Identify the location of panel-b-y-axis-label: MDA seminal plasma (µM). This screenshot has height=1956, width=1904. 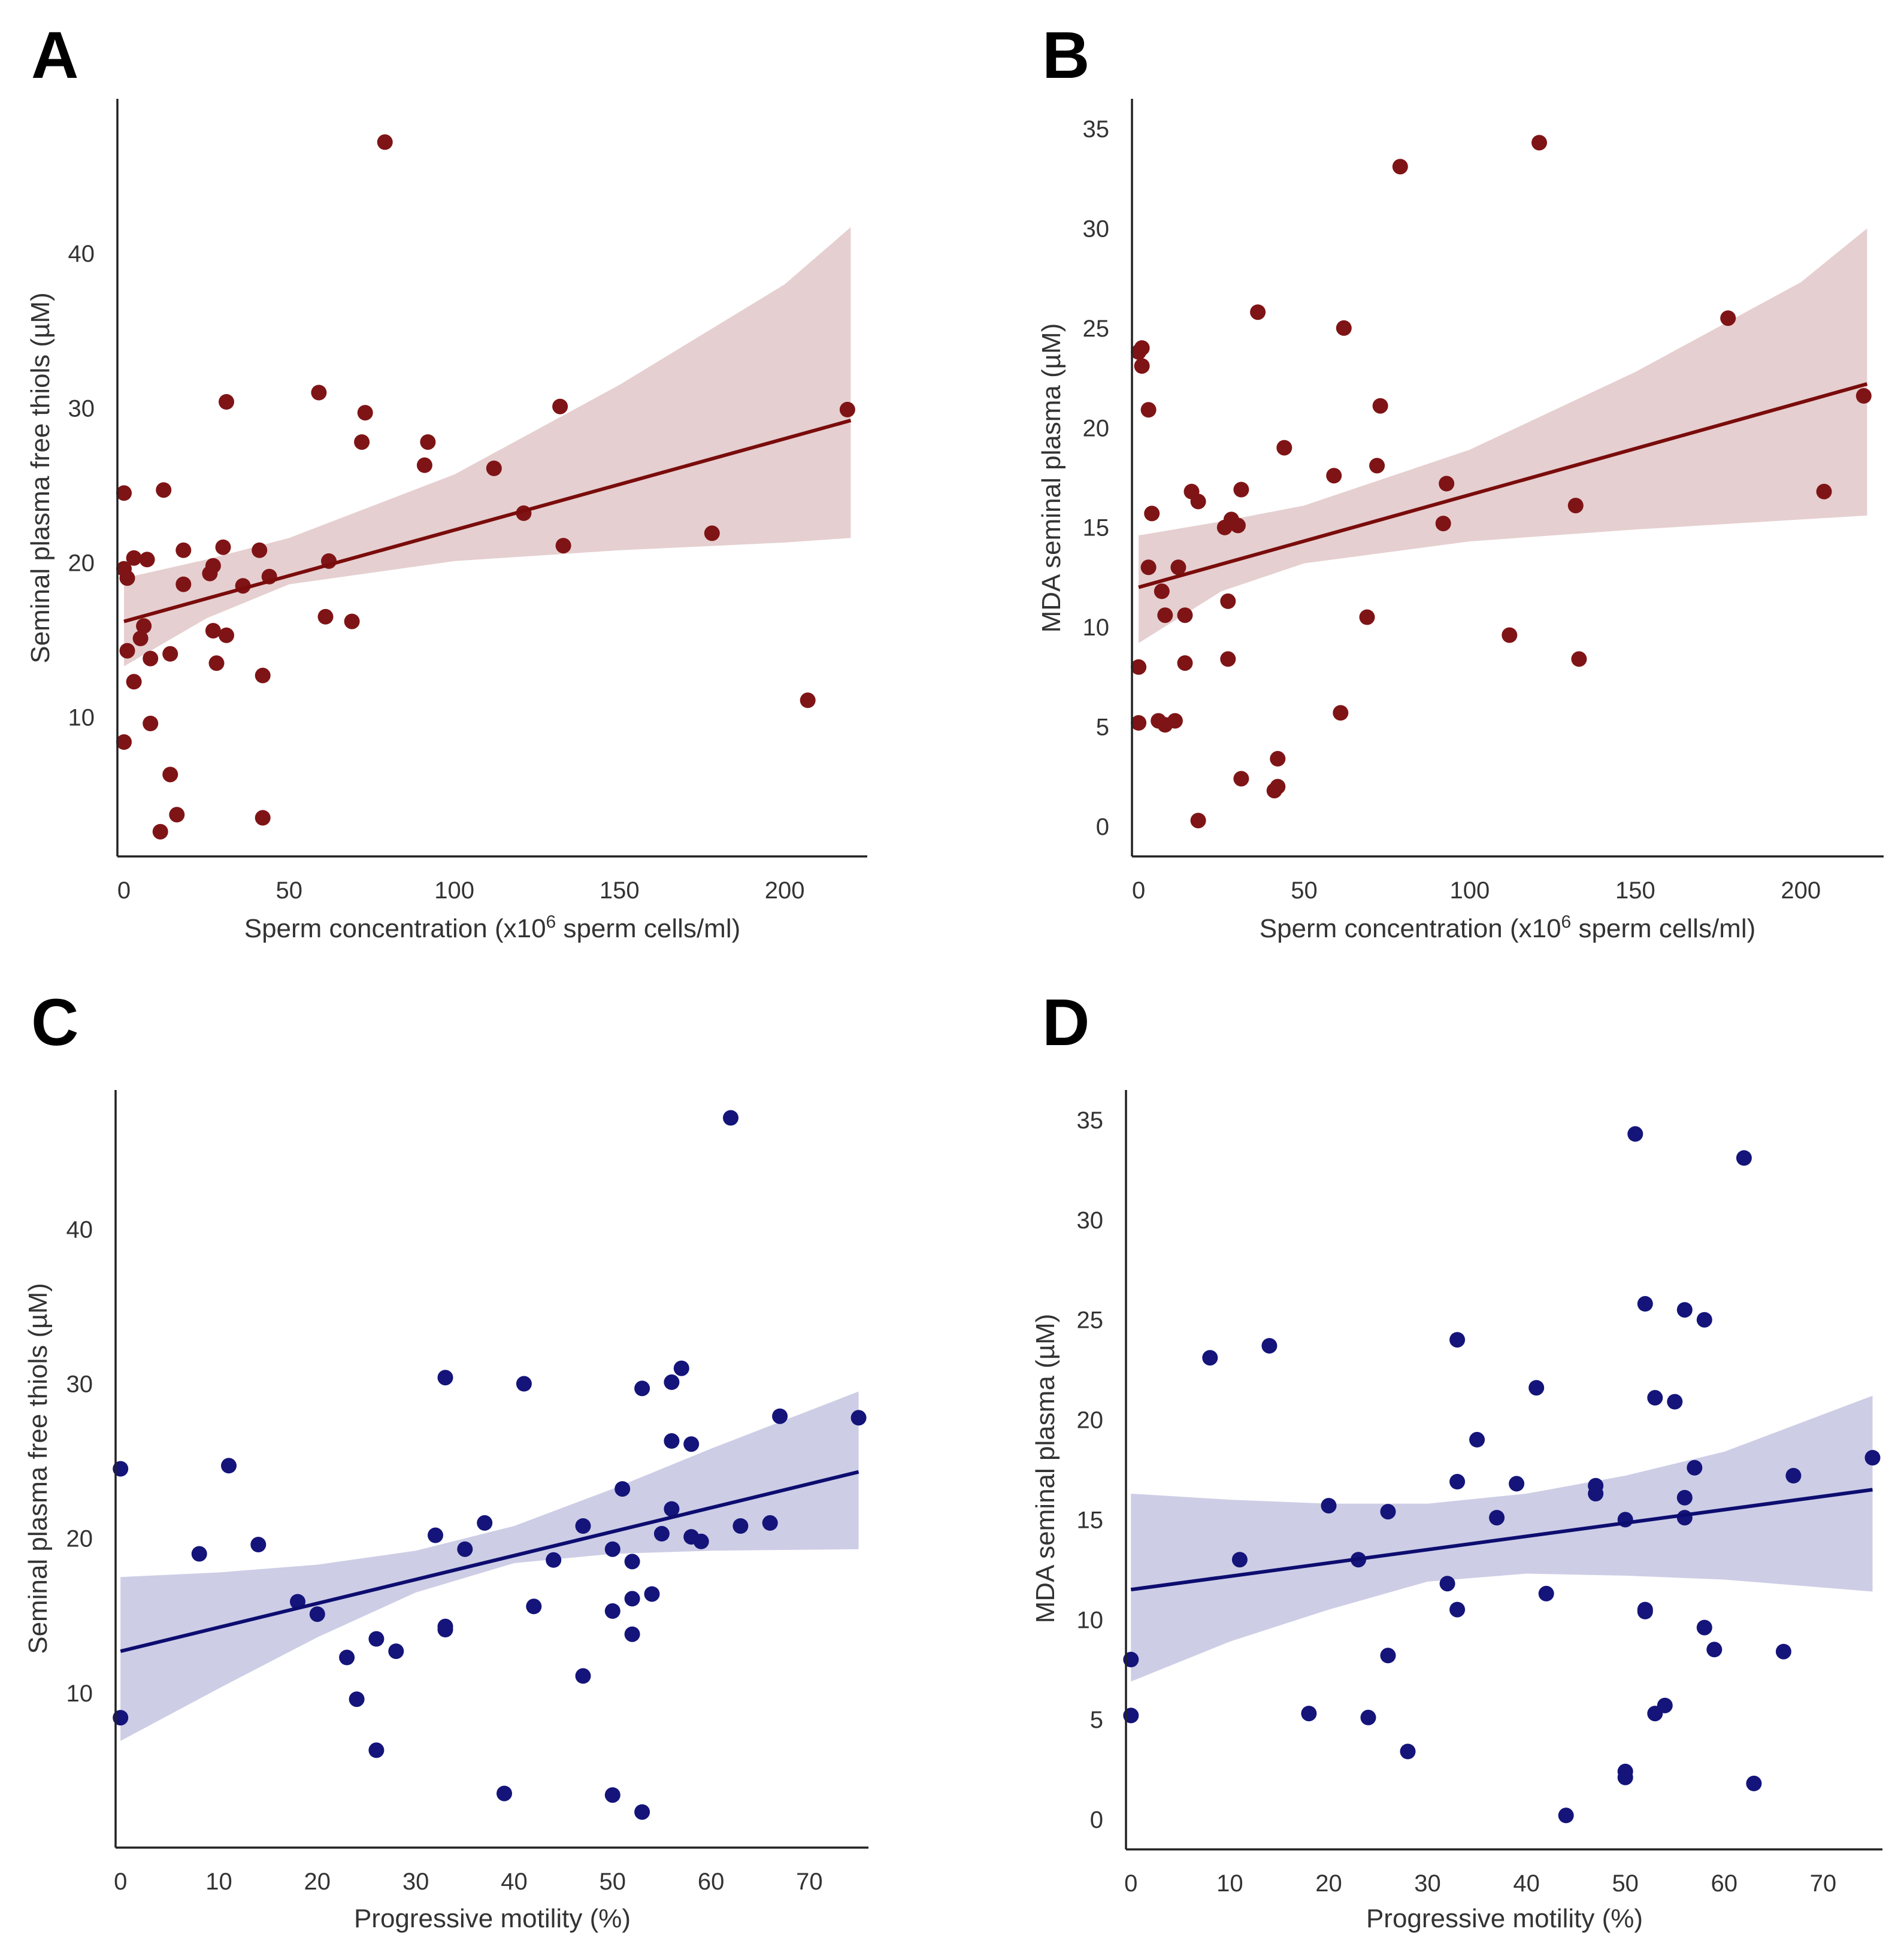
(1051, 478).